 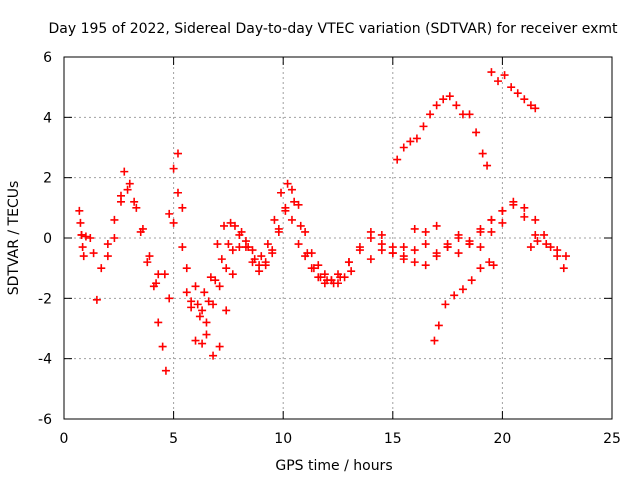 I want to click on x-tick-label: 10, so click(x=283, y=439).